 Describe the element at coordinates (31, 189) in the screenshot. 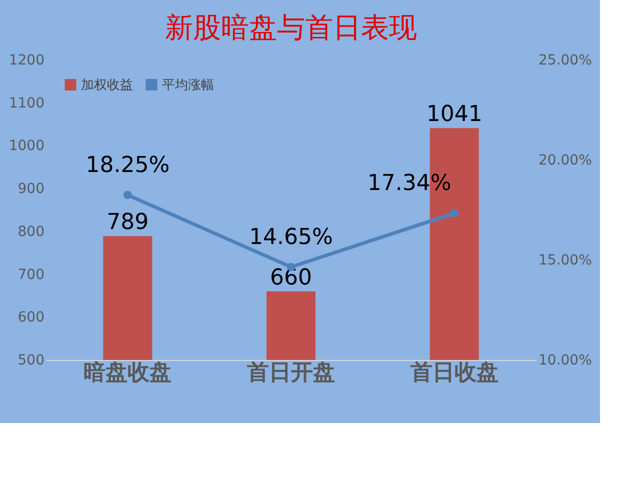

I see `y-tick-label: 900` at that location.